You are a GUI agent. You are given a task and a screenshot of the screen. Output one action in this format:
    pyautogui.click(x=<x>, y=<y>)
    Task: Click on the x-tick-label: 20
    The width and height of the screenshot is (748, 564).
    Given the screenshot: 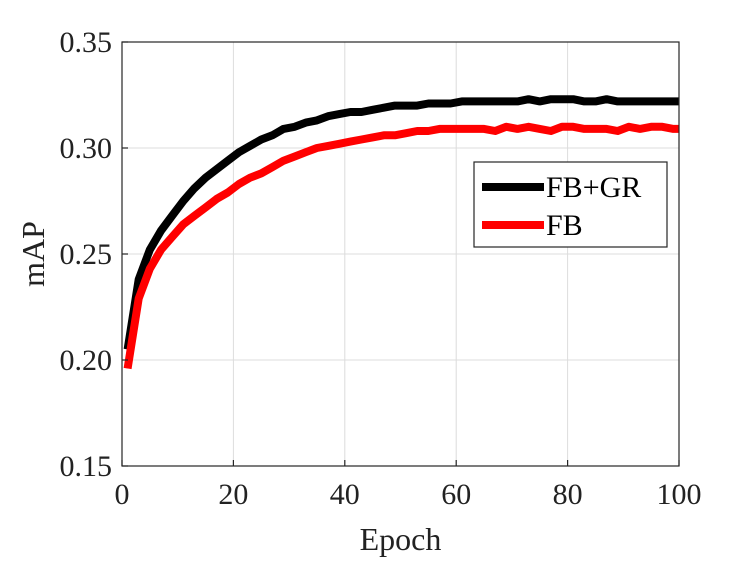 What is the action you would take?
    pyautogui.click(x=233, y=494)
    